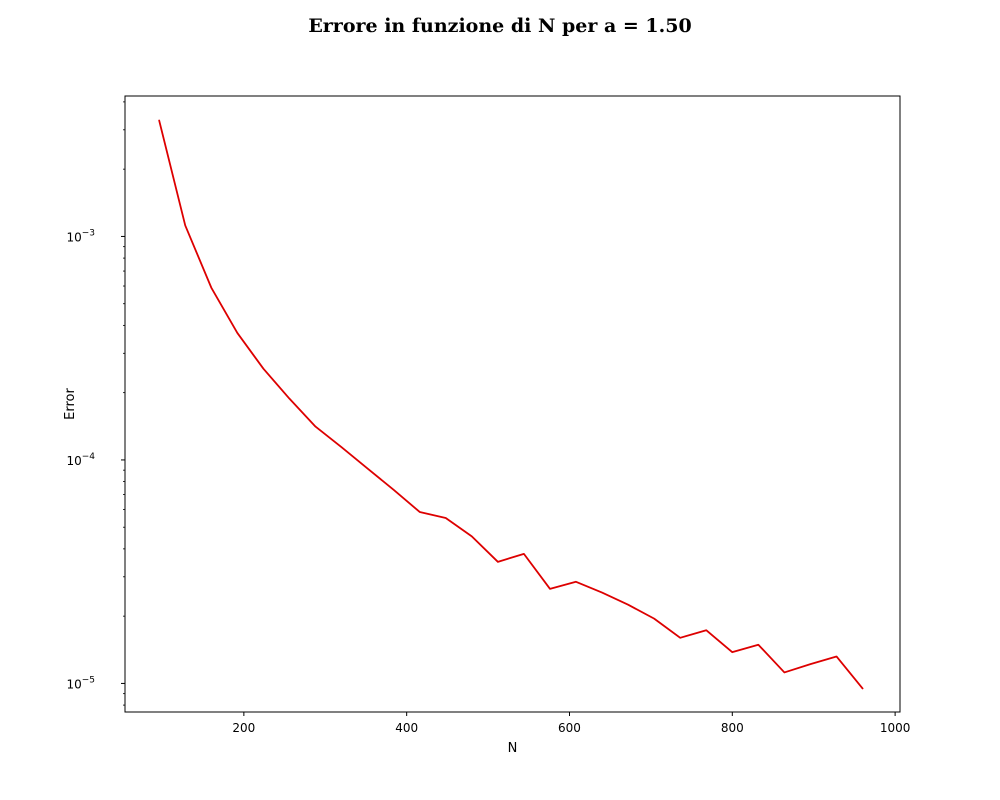  Describe the element at coordinates (80, 236) in the screenshot. I see `y-tick-label: 10⁻³` at that location.